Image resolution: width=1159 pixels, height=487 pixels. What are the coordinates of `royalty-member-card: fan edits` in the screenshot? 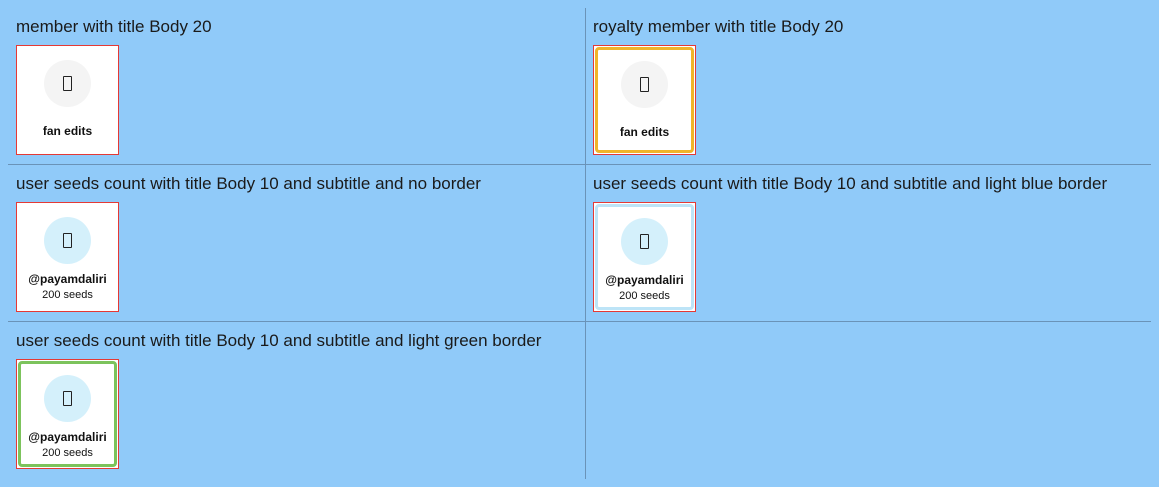 It's located at (644, 100).